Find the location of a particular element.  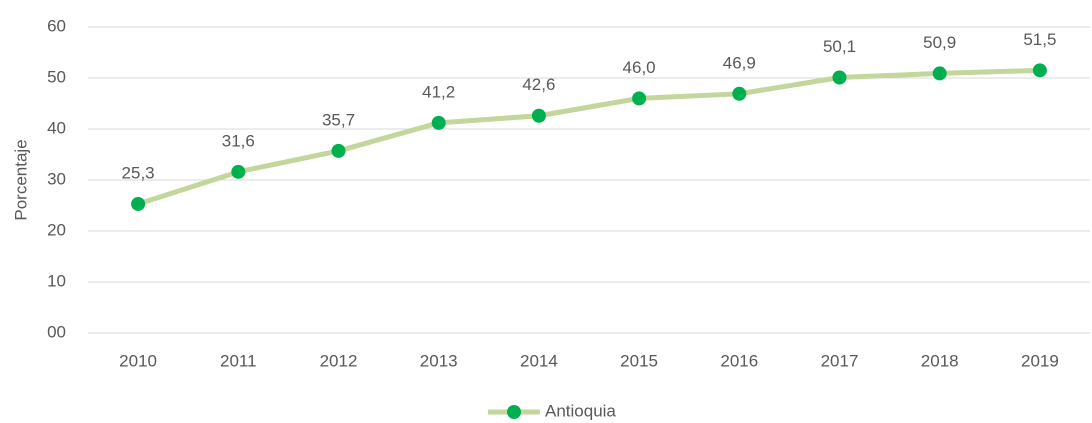

y-tick-label: 20 is located at coordinates (56, 229).